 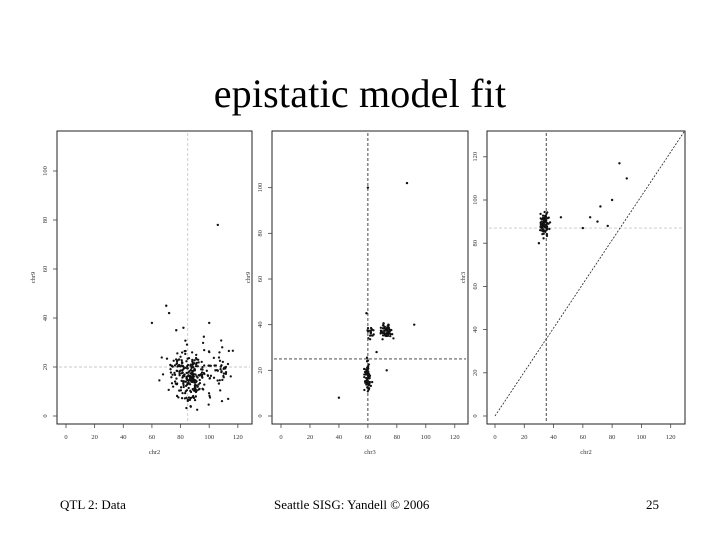 What do you see at coordinates (94, 437) in the screenshot?
I see `x-tick-label: 20` at bounding box center [94, 437].